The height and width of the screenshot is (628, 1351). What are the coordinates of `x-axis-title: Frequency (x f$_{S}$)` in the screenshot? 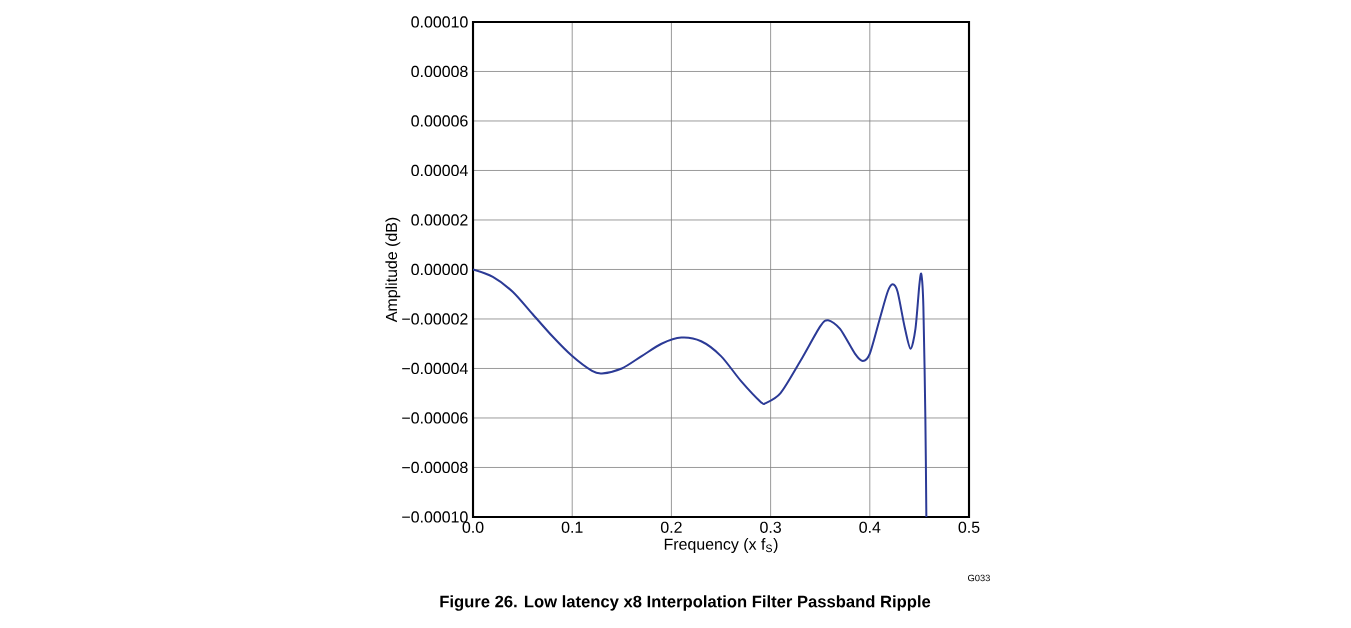 It's located at (721, 545).